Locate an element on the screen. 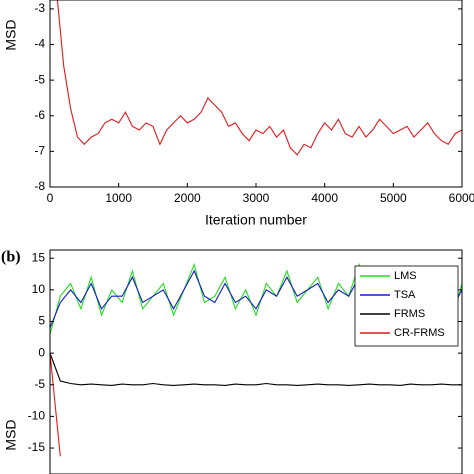 This screenshot has height=474, width=474. legend-label: TSA is located at coordinates (405, 295).